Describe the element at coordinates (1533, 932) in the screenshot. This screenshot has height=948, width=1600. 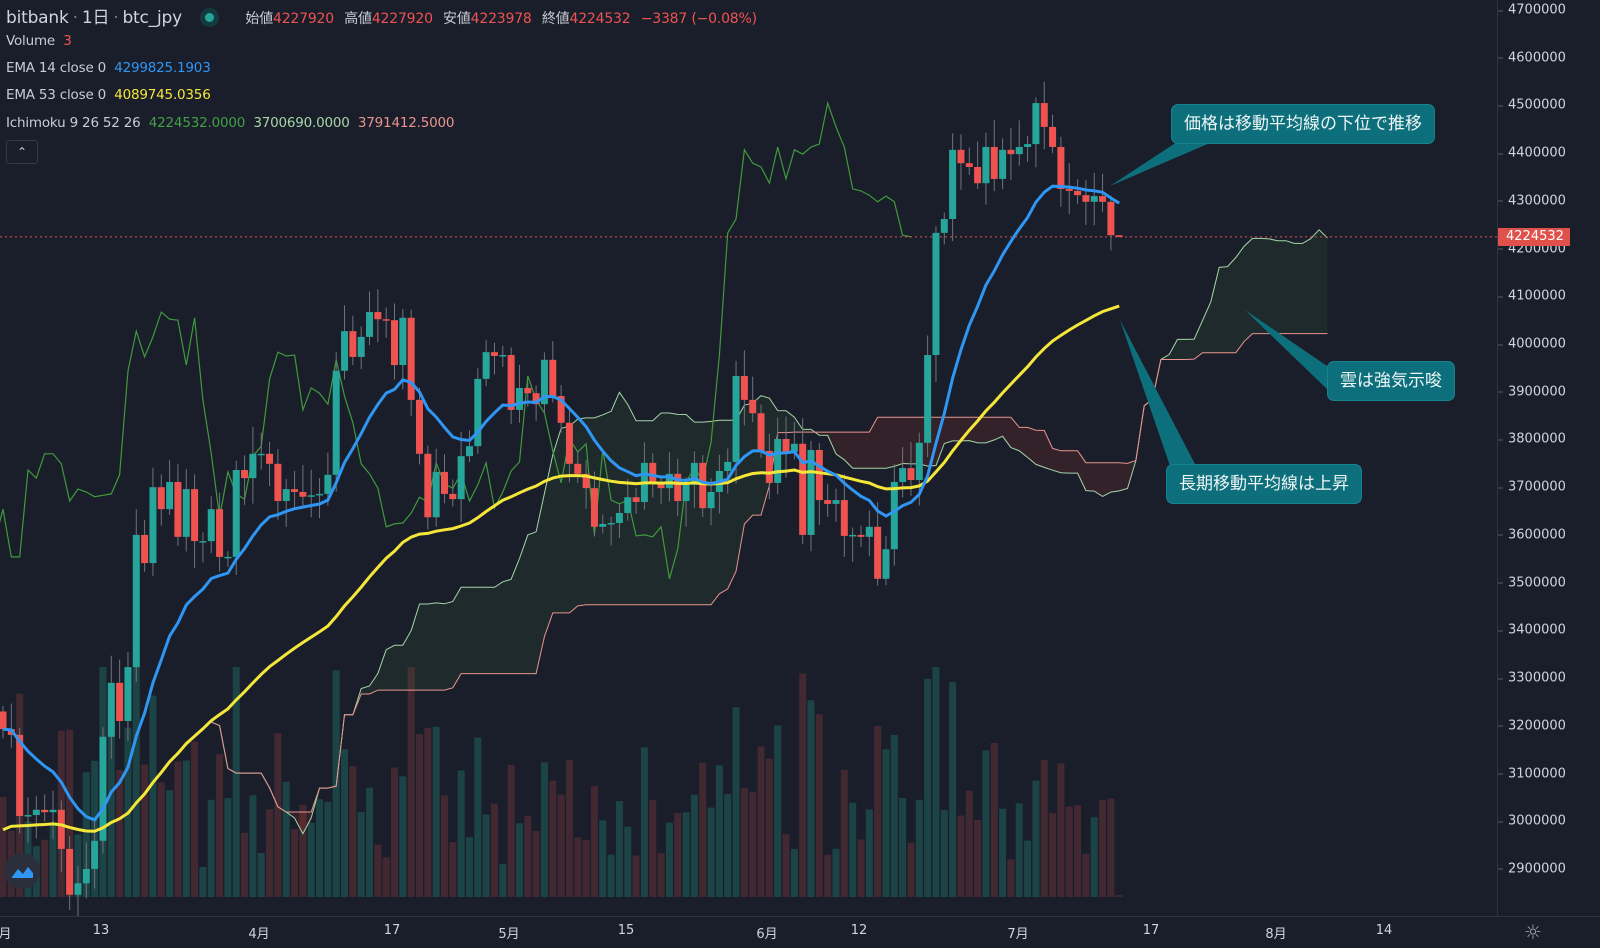
I see `settings-gear-icon: ☼` at that location.